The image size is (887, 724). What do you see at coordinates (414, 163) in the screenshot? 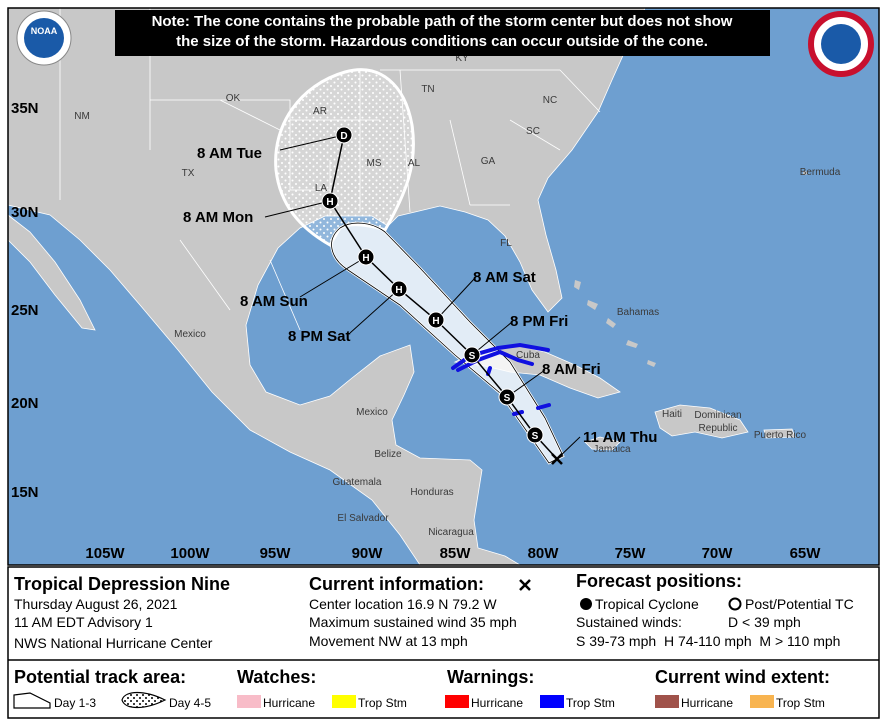
I see `place-label: AL` at bounding box center [414, 163].